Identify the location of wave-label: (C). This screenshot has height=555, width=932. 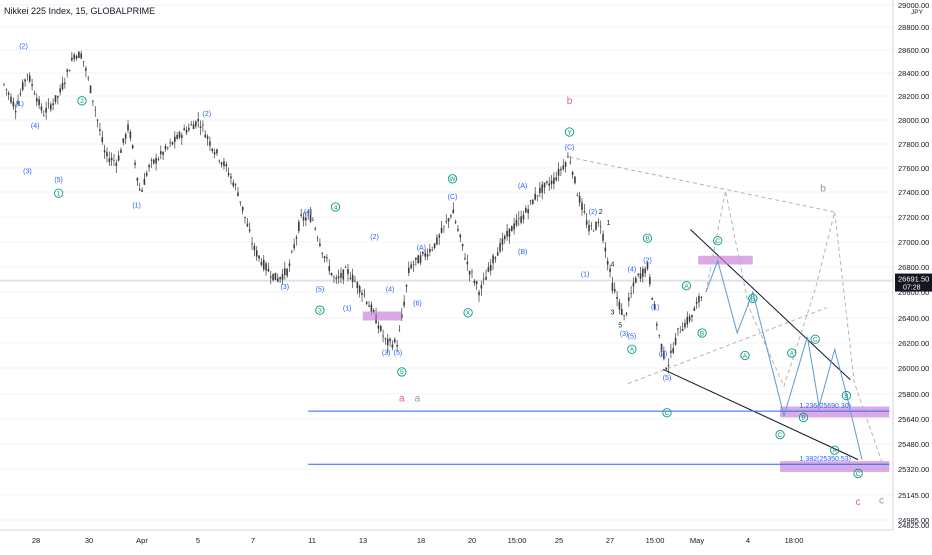
(570, 147).